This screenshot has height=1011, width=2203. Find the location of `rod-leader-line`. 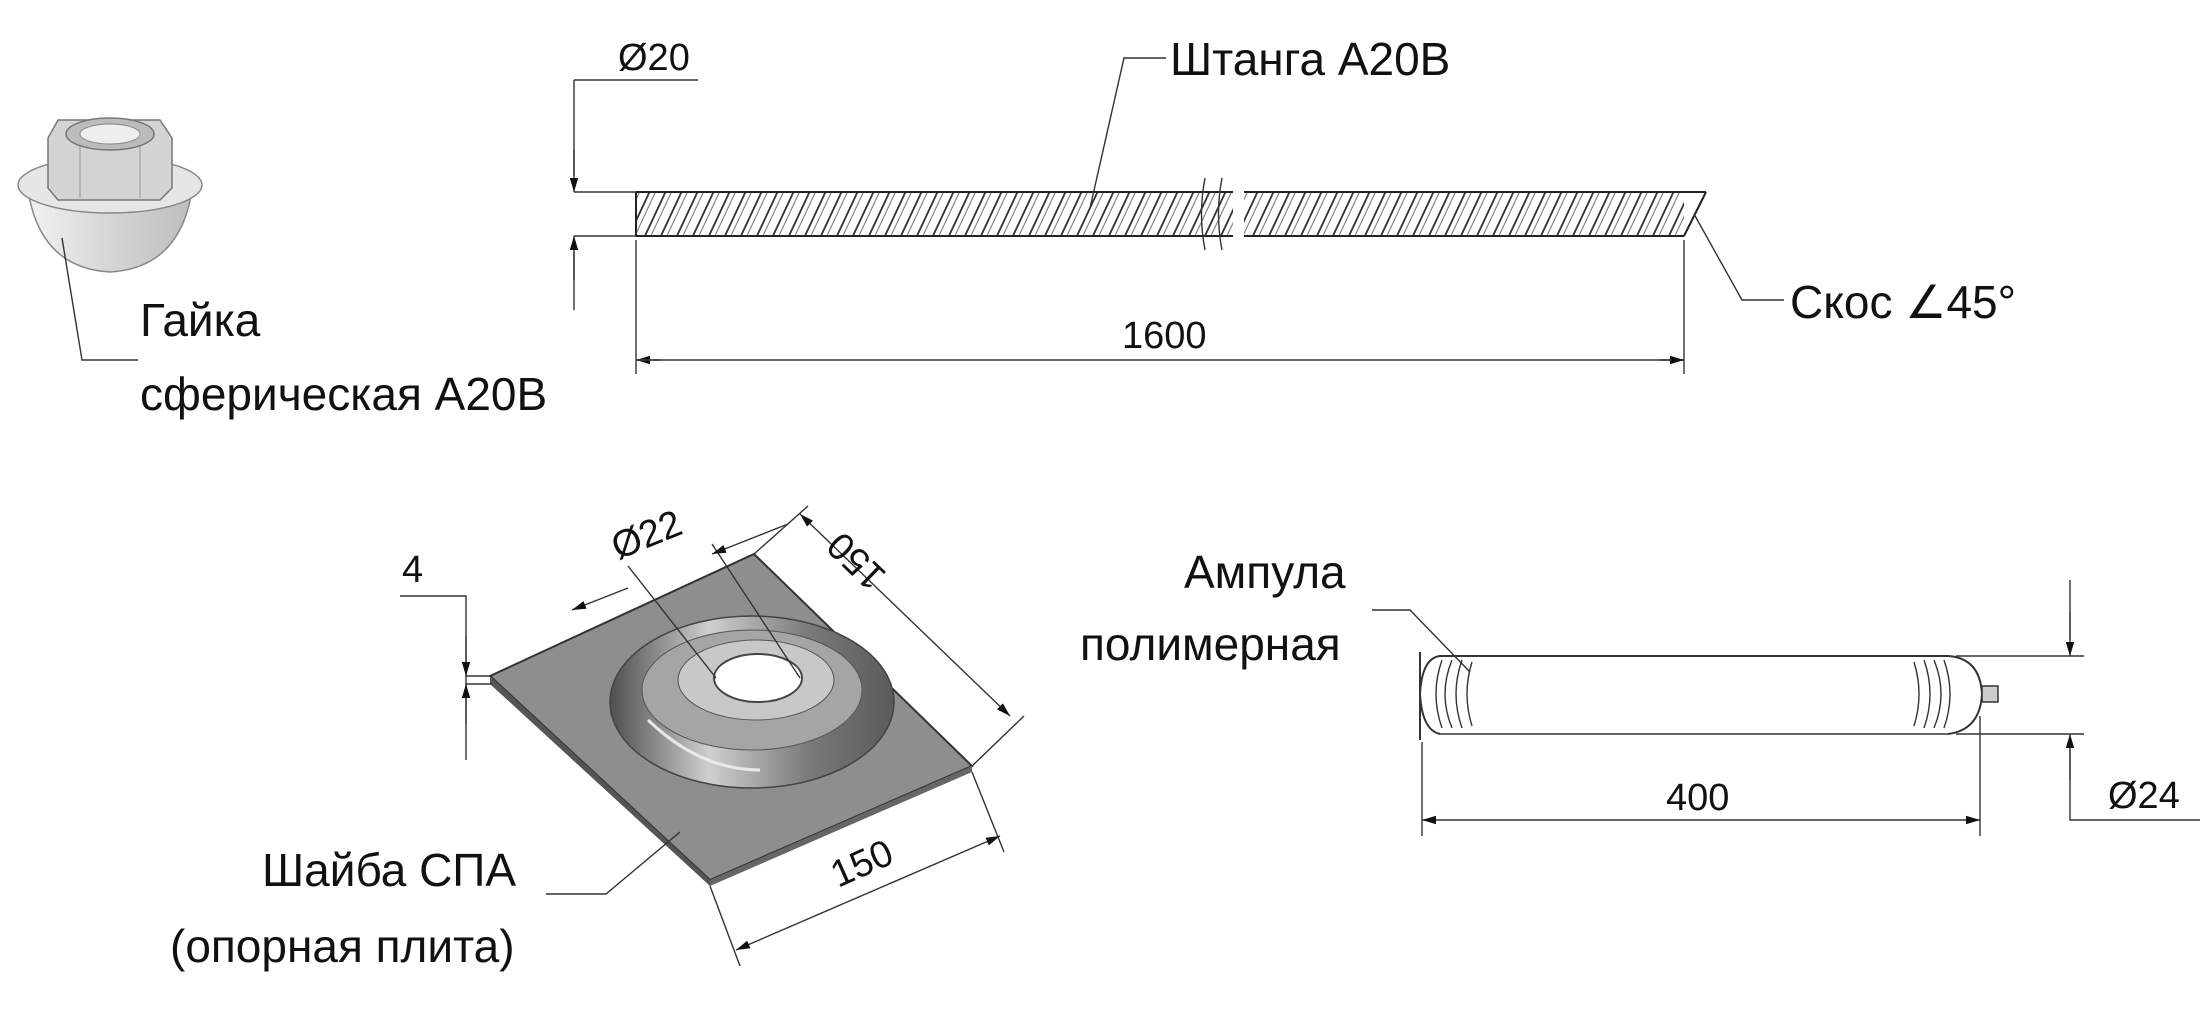

rod-leader-line is located at coordinates (1127, 133).